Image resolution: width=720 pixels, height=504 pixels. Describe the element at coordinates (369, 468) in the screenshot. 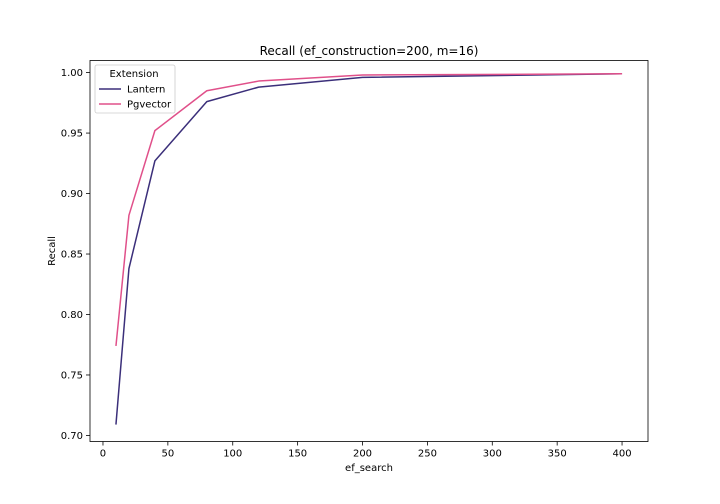

I see `x-axis-label: ef_search` at that location.